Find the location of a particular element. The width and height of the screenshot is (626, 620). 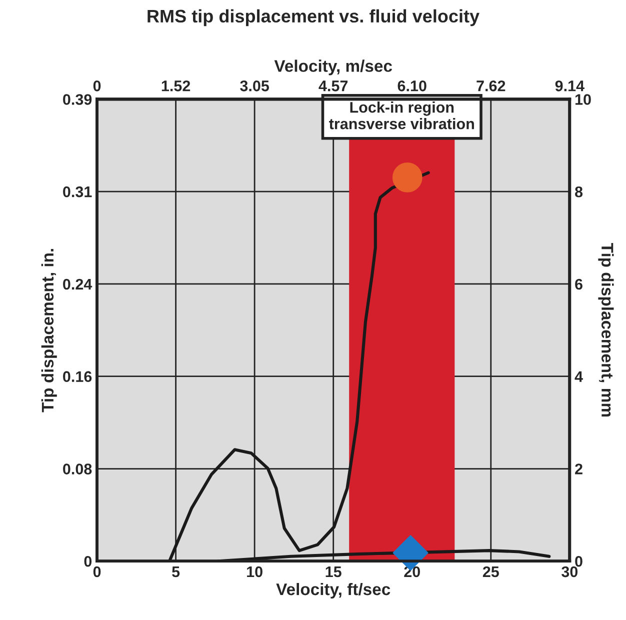

band-label: Lock-in region transverse vibration is located at coordinates (401, 116).